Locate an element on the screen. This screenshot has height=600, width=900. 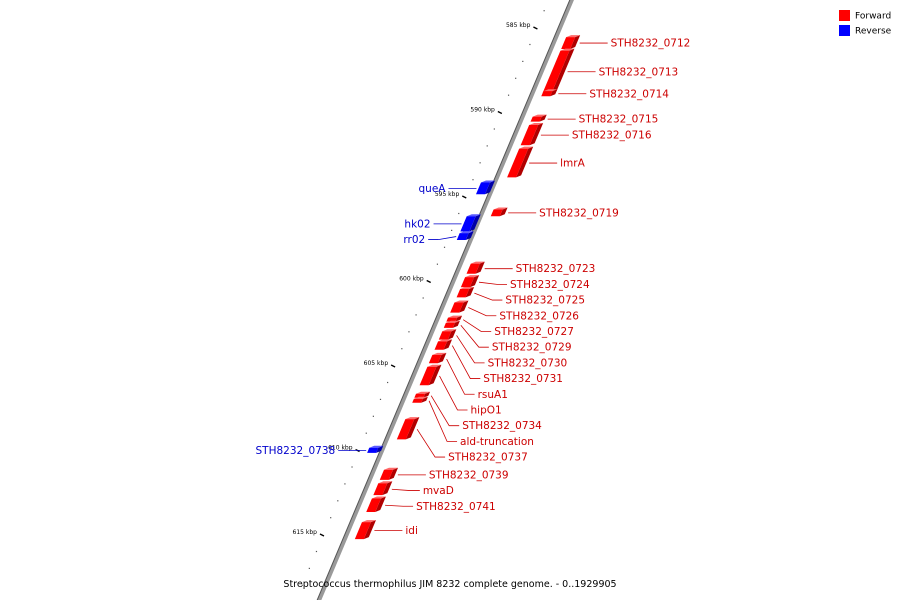
gene-label-group: hk02 is located at coordinates (433, 224).